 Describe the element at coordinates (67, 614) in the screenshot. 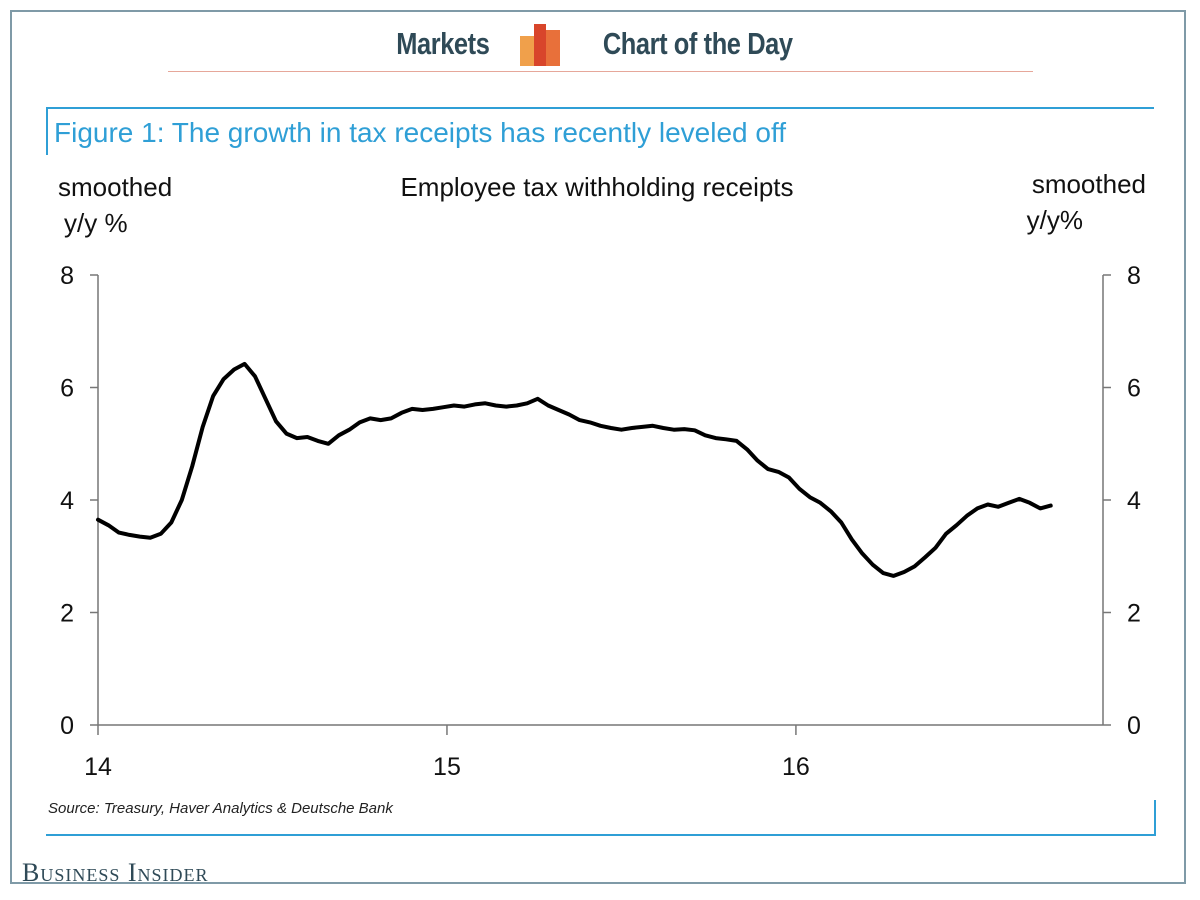

I see `y-tick-label-left: 2` at that location.